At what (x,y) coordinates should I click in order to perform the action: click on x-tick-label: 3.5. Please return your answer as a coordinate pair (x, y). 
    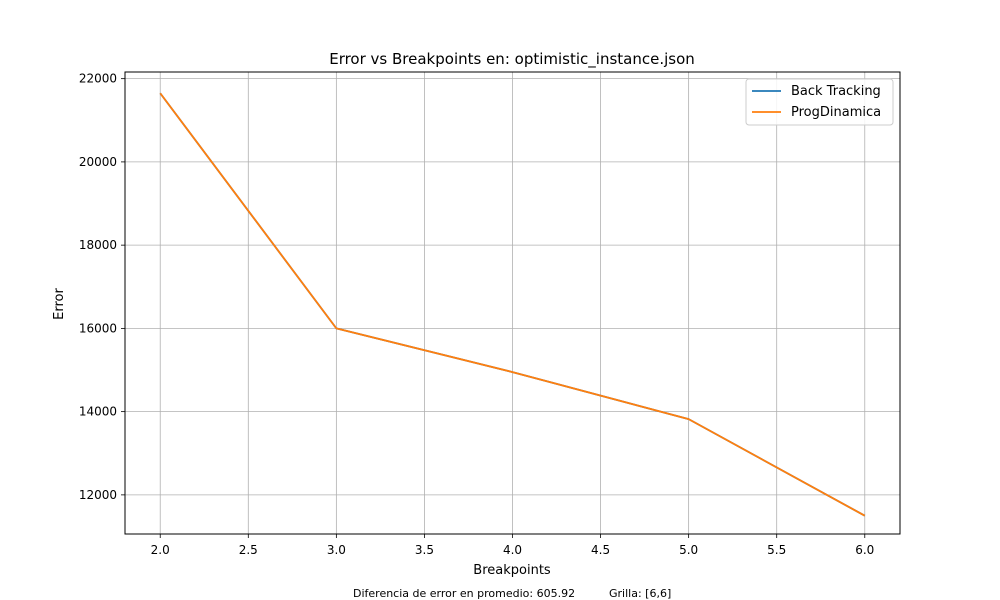
    Looking at the image, I should click on (424, 550).